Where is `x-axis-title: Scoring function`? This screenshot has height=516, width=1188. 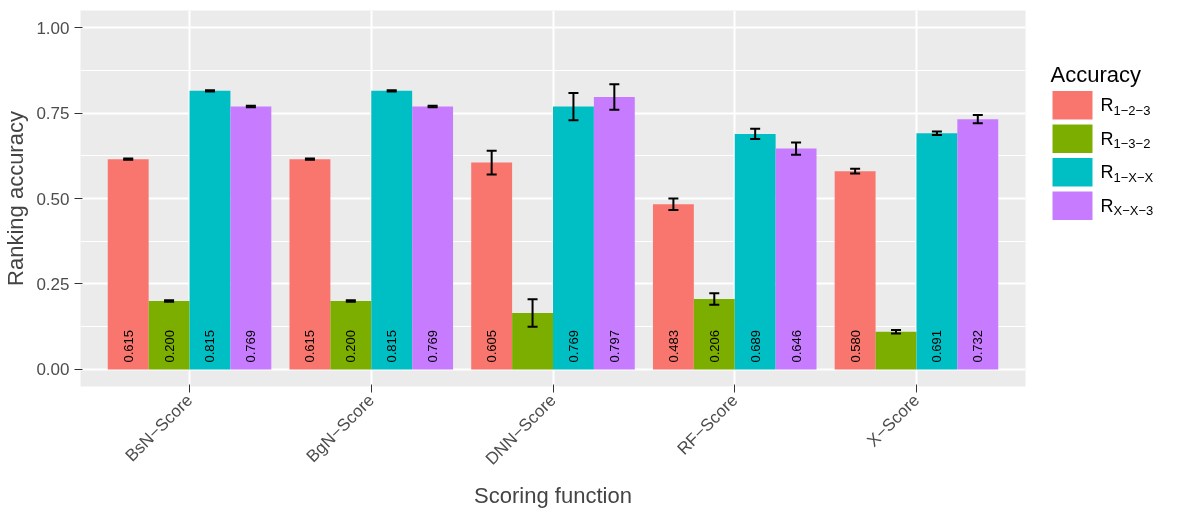 x-axis-title: Scoring function is located at coordinates (553, 496).